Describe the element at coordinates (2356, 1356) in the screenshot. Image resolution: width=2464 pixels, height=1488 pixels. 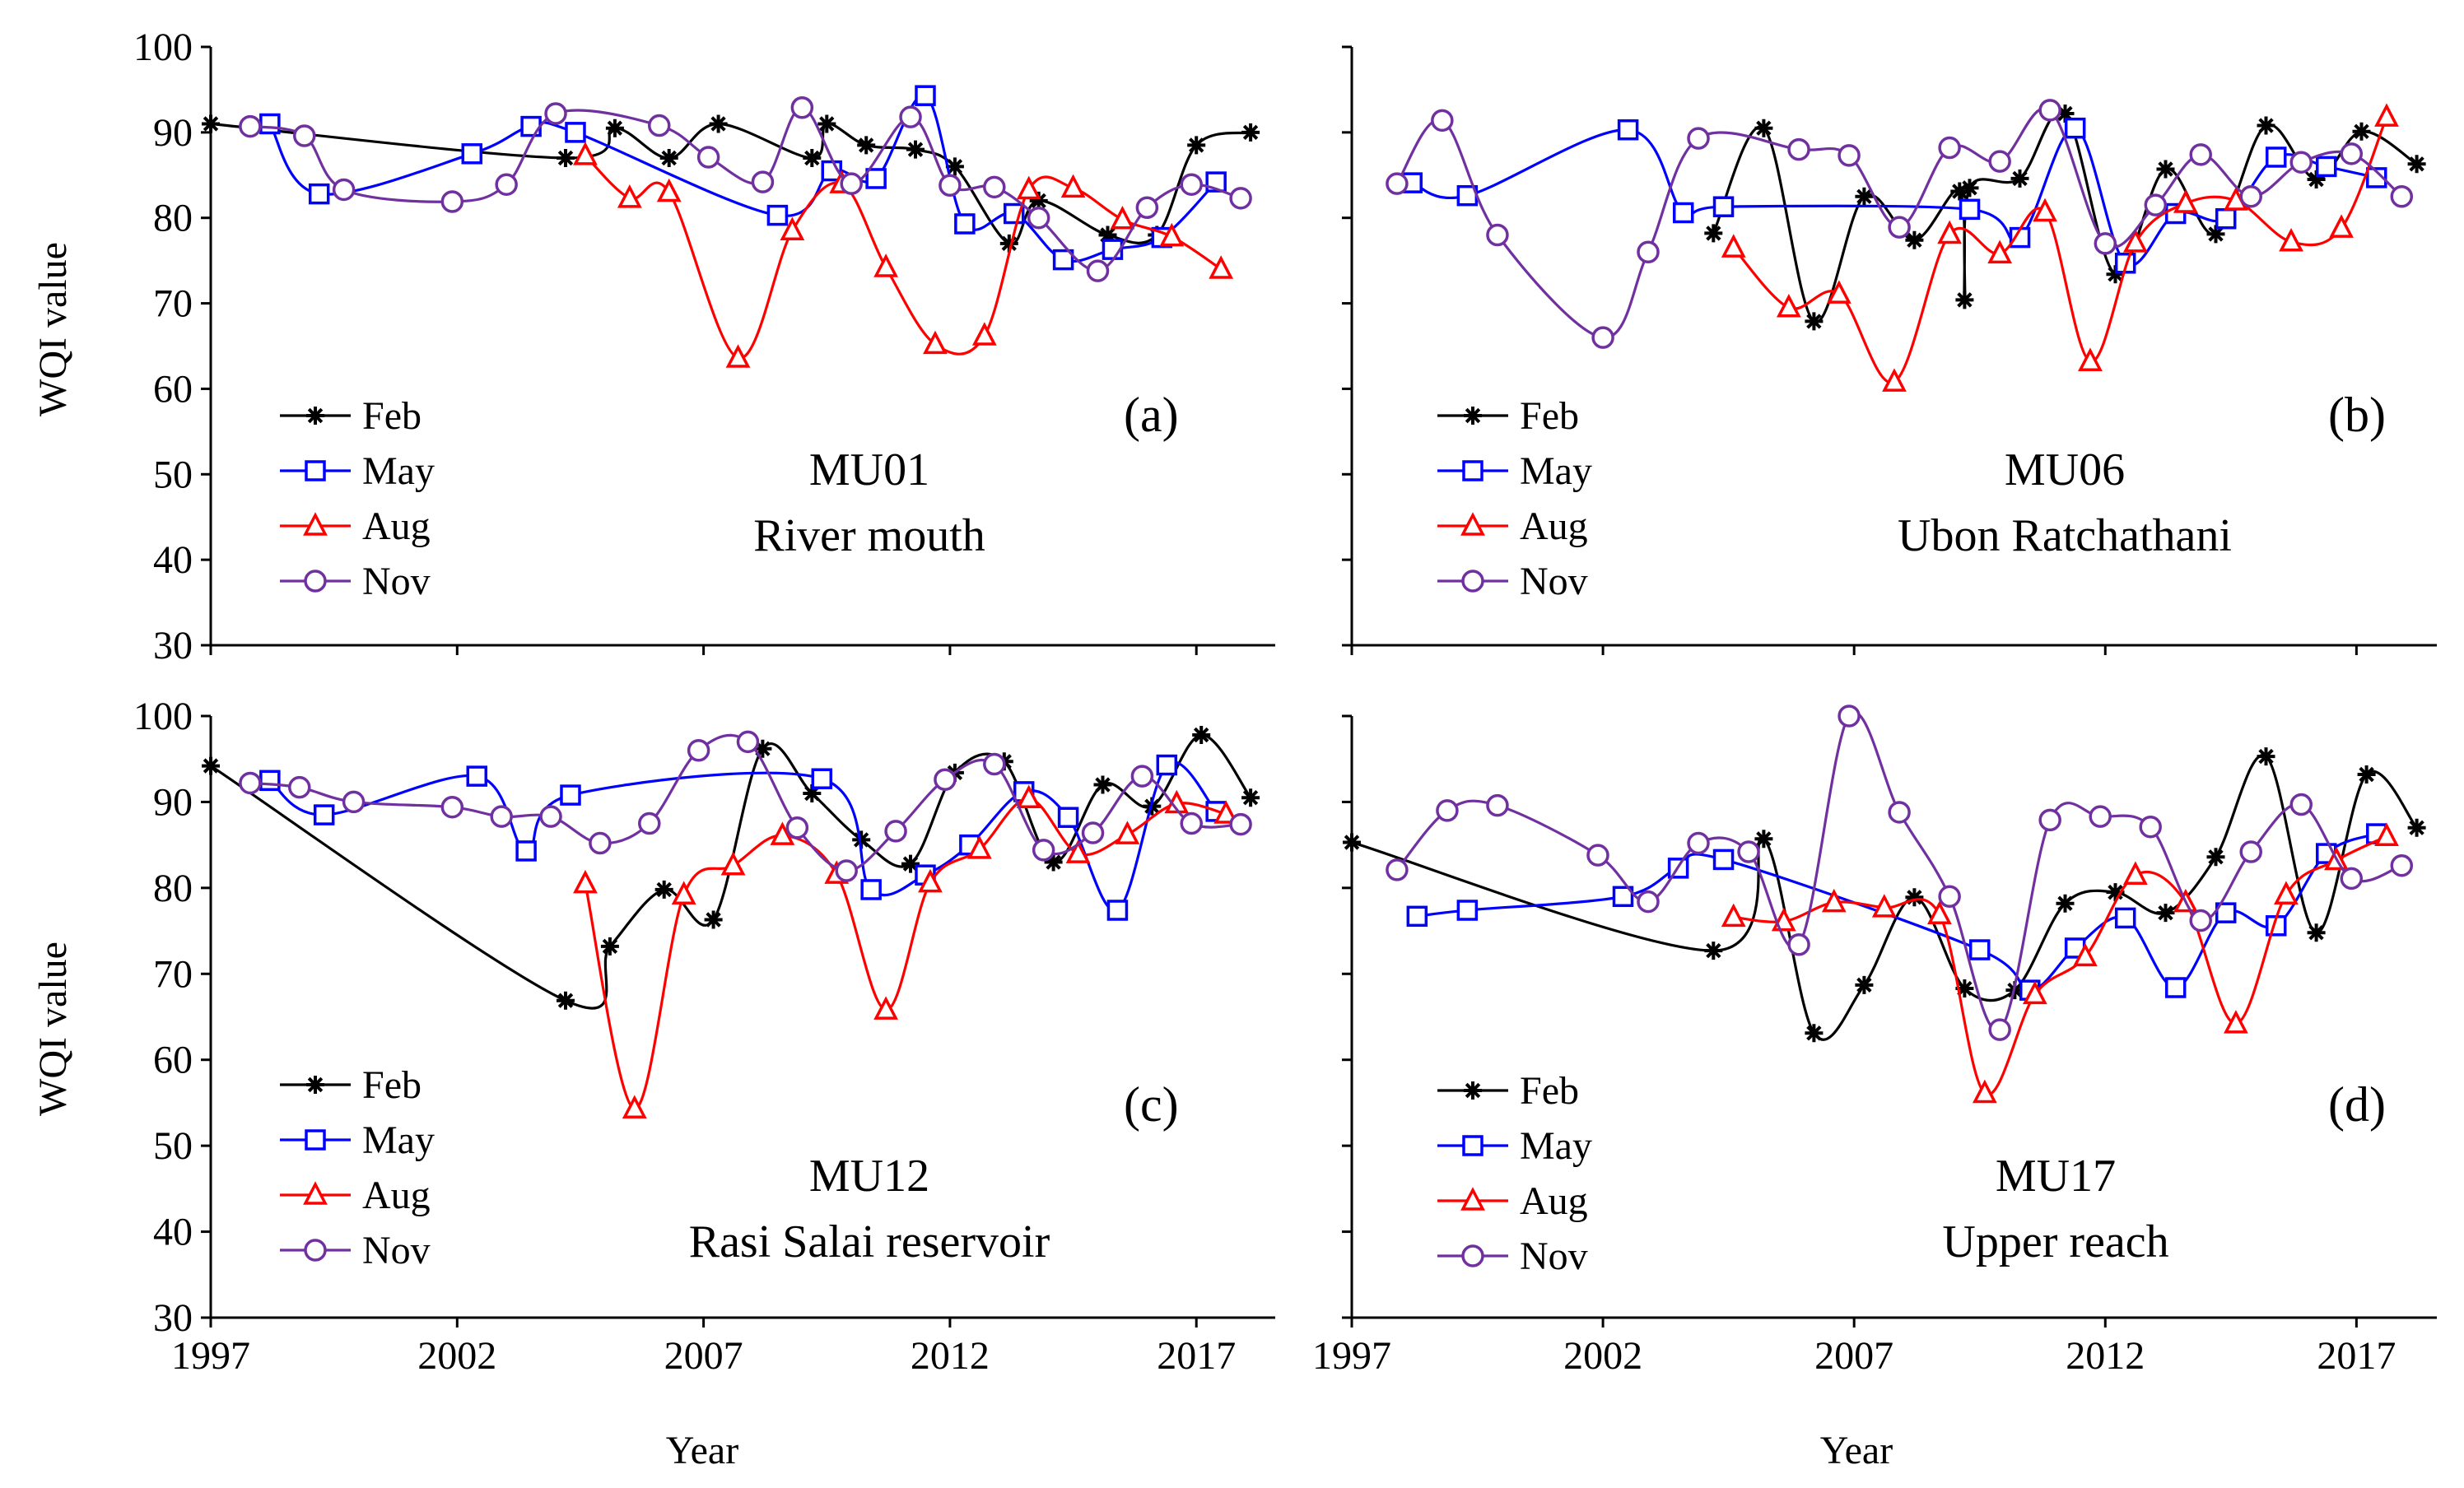
I see `x-tick-label: 2017` at that location.